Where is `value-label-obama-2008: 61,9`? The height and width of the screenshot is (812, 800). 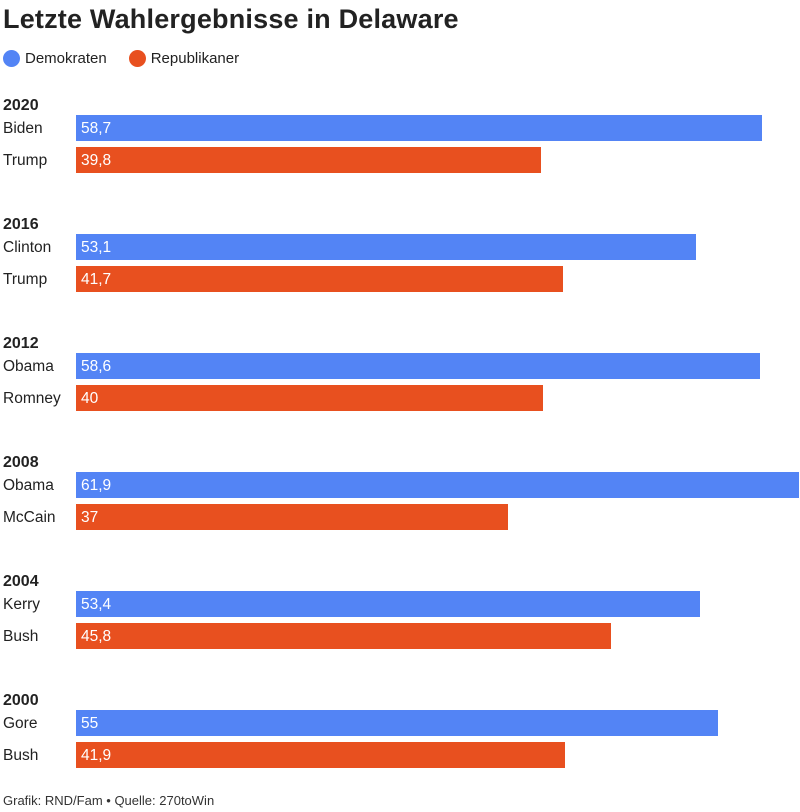
value-label-obama-2008: 61,9 is located at coordinates (96, 485).